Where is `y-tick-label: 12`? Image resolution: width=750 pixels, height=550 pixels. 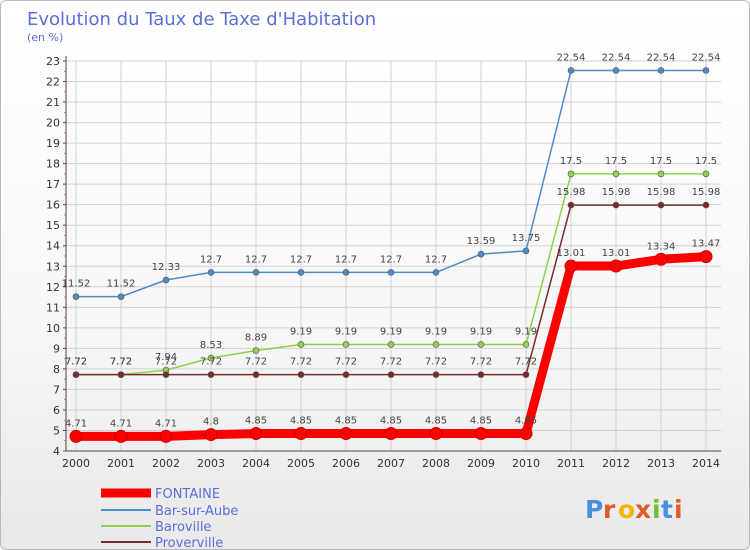
y-tick-label: 12 is located at coordinates (53, 287).